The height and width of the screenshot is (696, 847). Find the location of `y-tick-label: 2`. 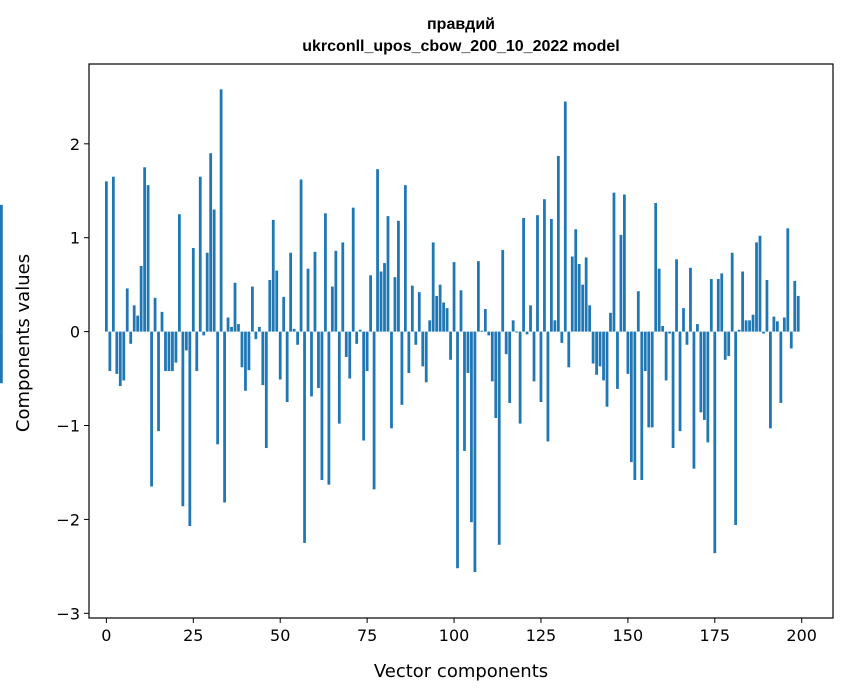

y-tick-label: 2 is located at coordinates (75, 144).